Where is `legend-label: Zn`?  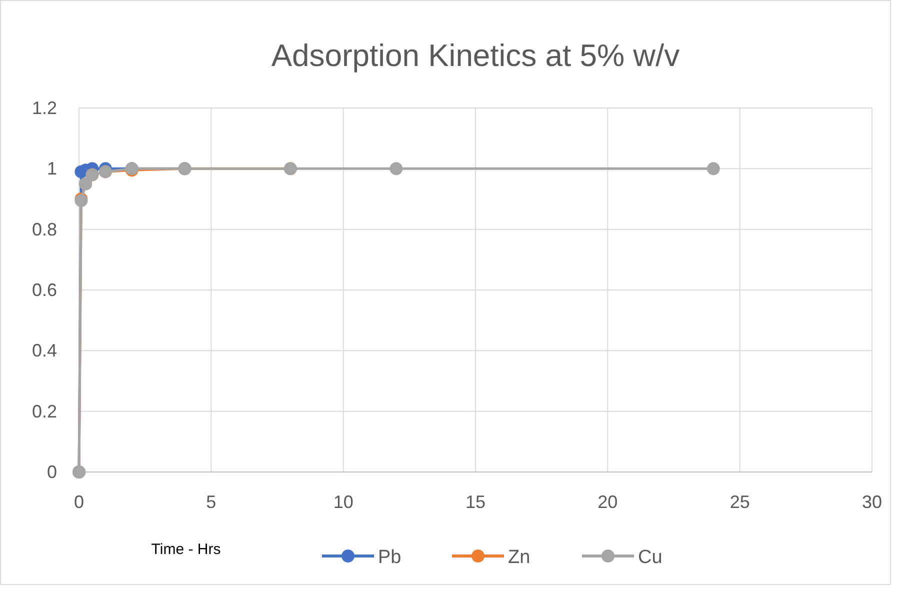
legend-label: Zn is located at coordinates (519, 557).